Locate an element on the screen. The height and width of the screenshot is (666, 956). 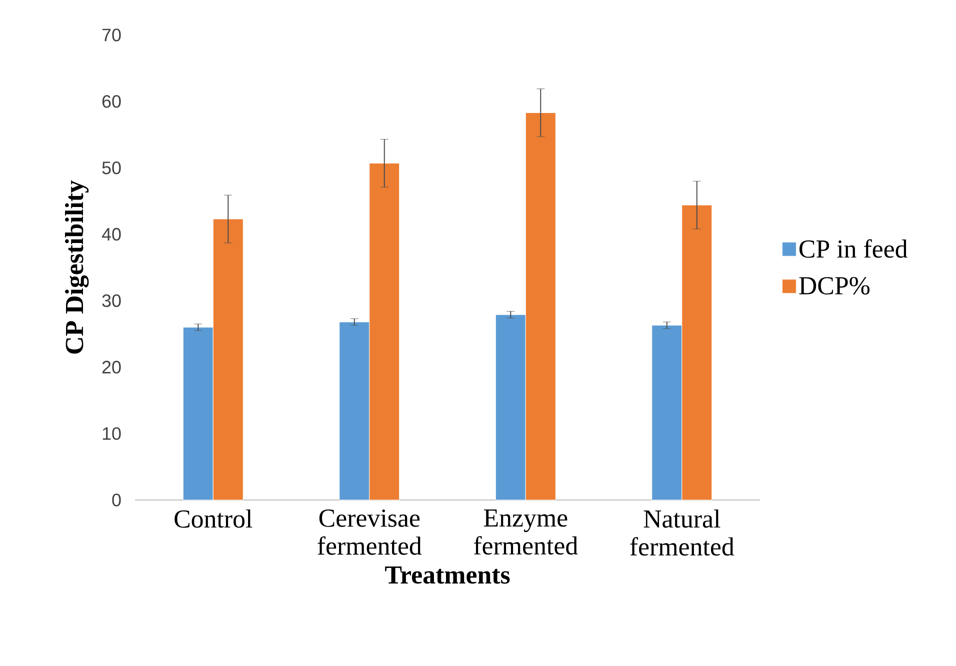
x-tick-label: Enzyme fermented is located at coordinates (526, 532).